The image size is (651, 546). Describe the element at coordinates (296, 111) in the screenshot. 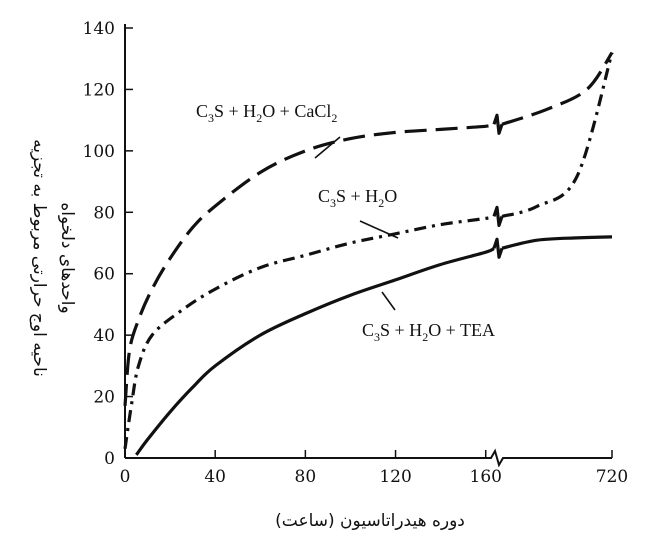

I see `series-label-text: O + CaCl` at that location.